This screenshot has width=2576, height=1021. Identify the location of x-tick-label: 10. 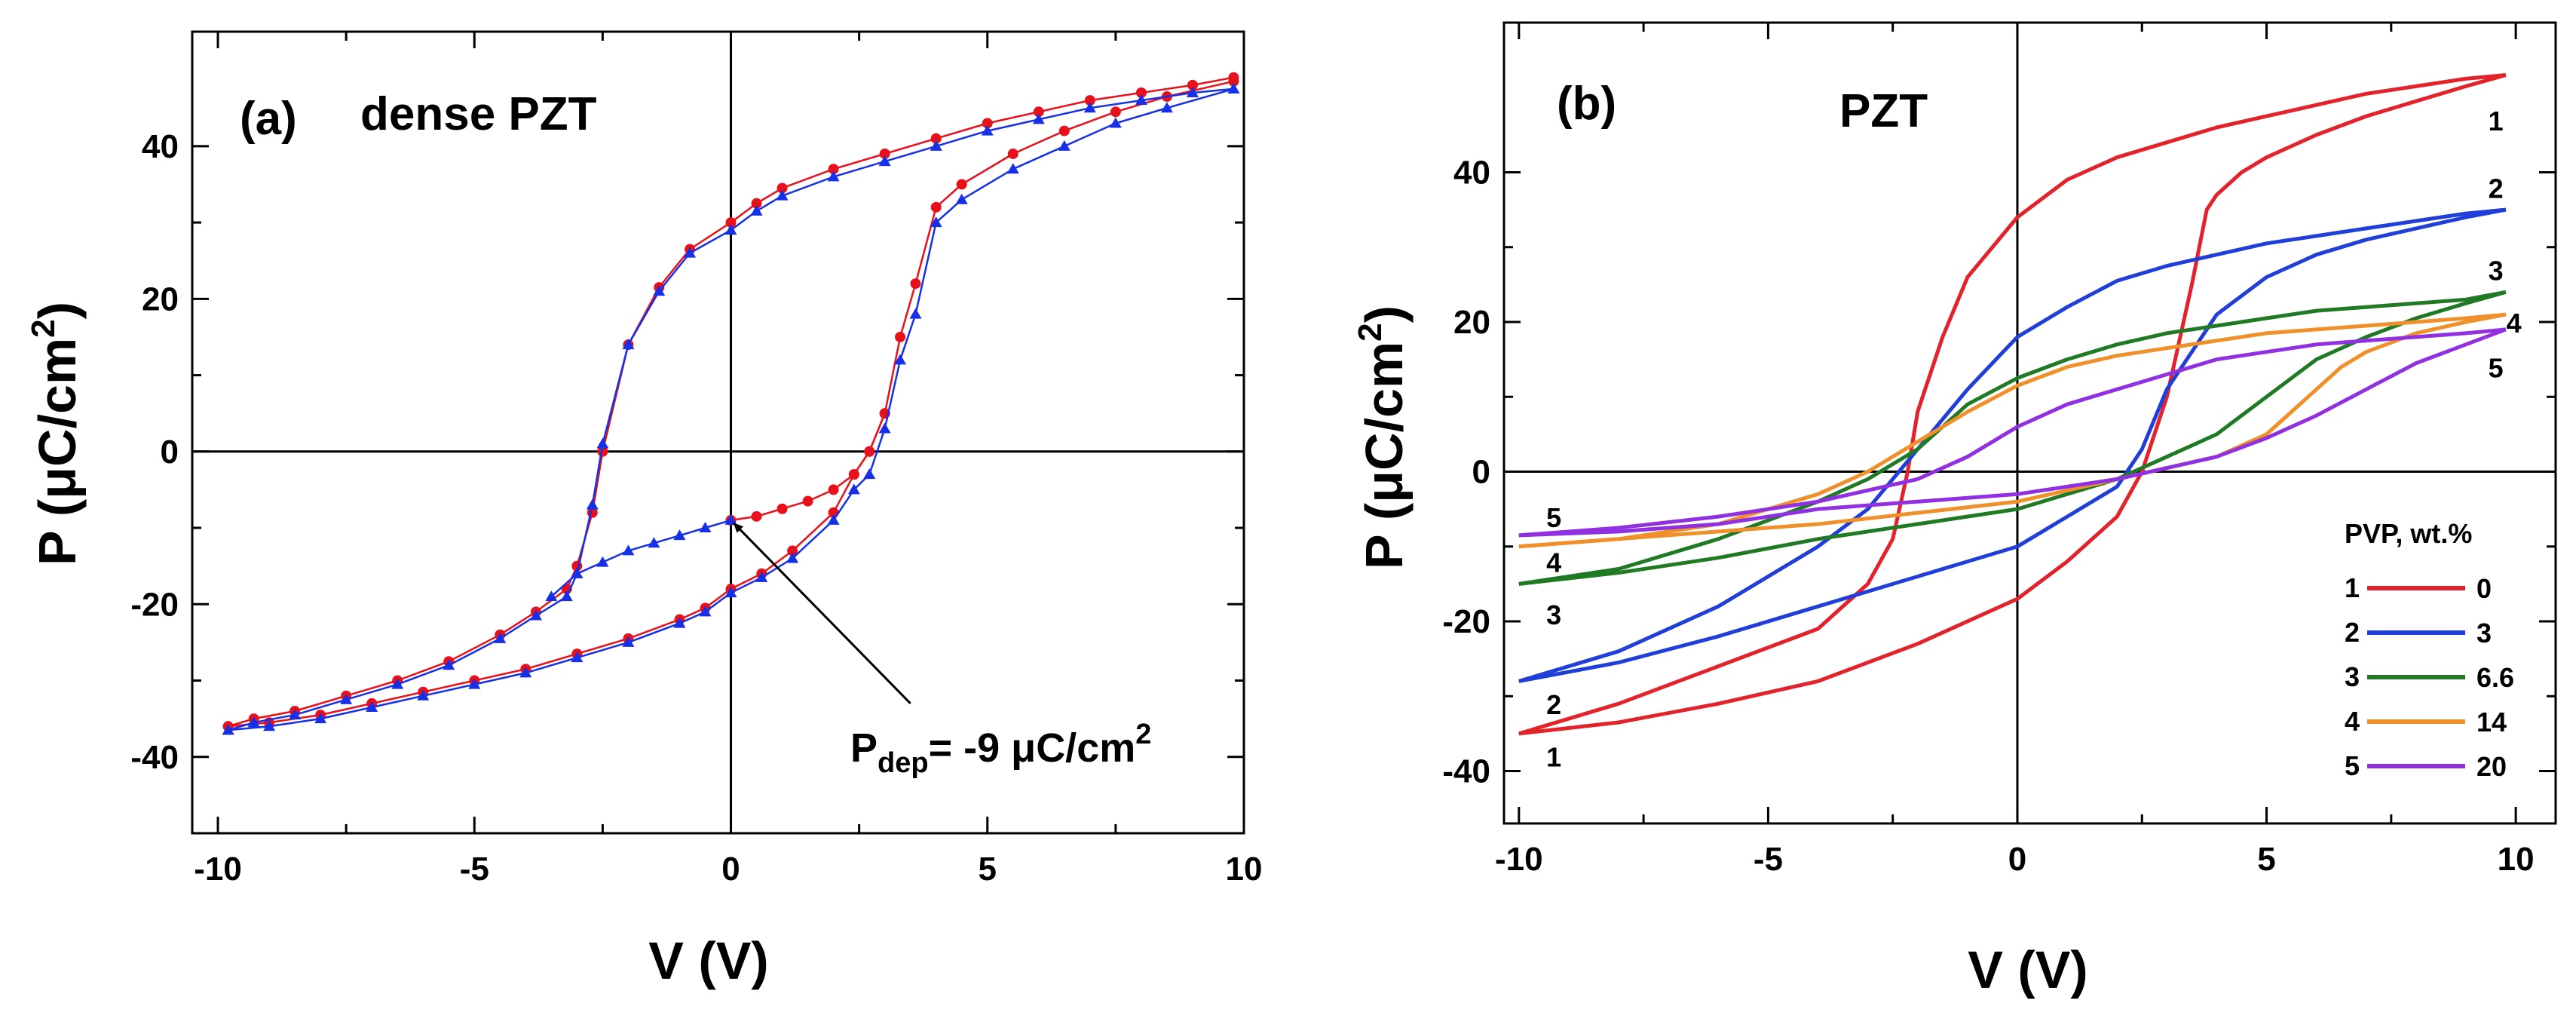
(2516, 859).